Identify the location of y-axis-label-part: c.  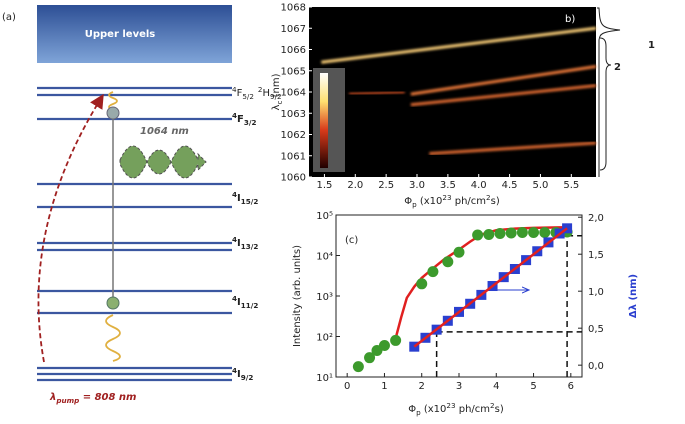
(279, 103).